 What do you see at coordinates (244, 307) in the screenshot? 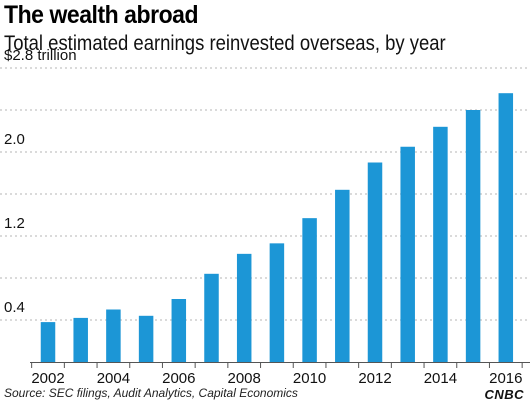
I see `bar-2008` at bounding box center [244, 307].